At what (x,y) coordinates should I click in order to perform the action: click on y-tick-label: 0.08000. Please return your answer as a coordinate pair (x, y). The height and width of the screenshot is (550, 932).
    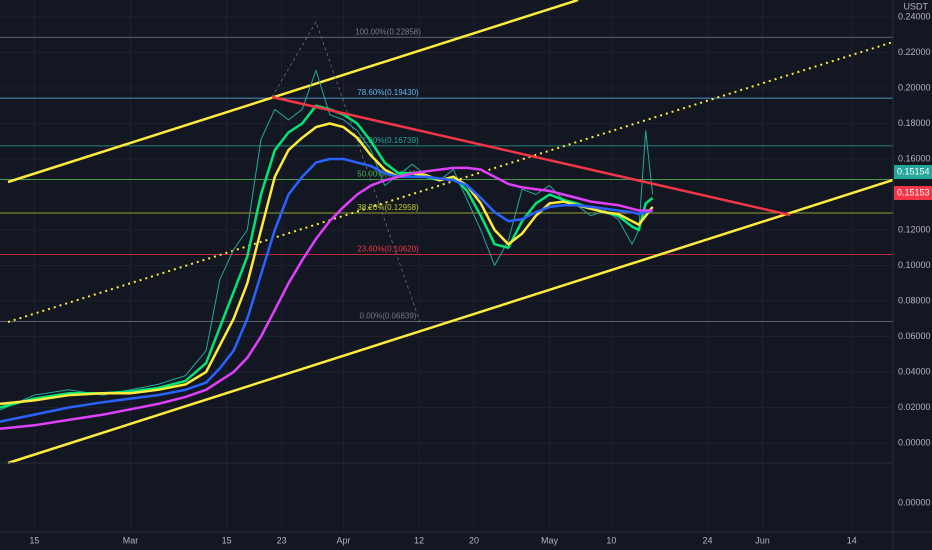
    Looking at the image, I should click on (914, 300).